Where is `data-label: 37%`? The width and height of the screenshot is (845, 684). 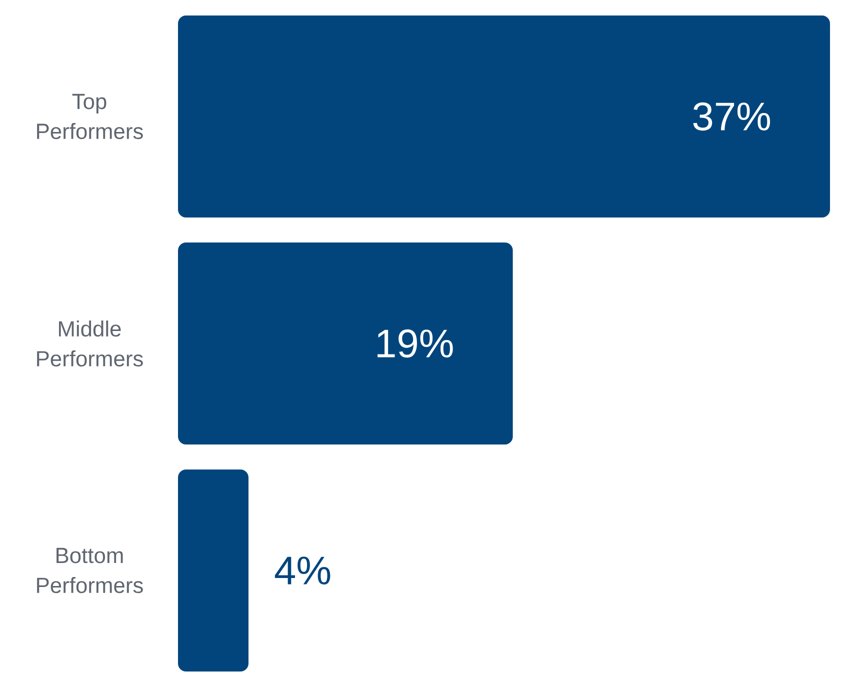 data-label: 37% is located at coordinates (731, 116).